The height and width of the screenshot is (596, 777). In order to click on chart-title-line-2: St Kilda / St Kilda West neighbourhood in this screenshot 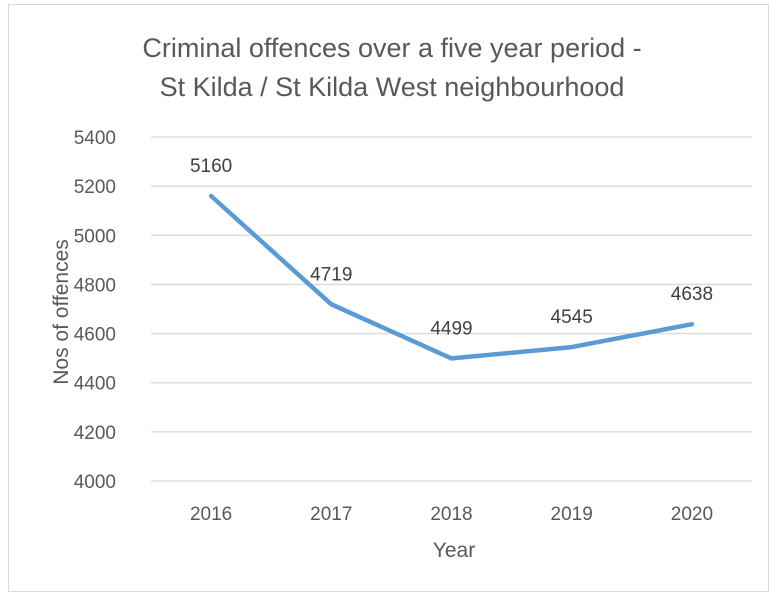, I will do `click(392, 87)`.